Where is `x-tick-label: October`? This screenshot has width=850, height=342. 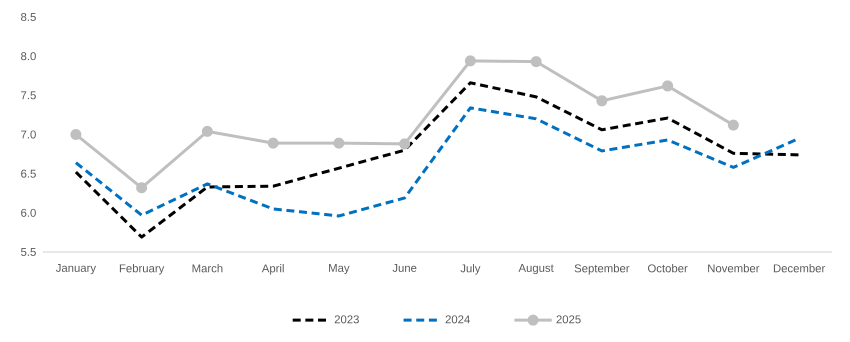
x-tick-label: October is located at coordinates (668, 268).